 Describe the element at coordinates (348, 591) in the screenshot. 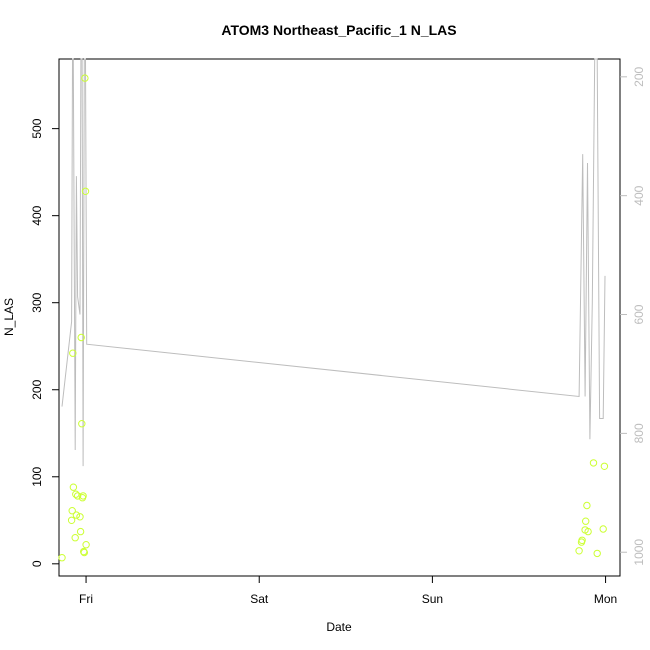

I see `bottom-axis: Fri Sat Sun Mon` at that location.